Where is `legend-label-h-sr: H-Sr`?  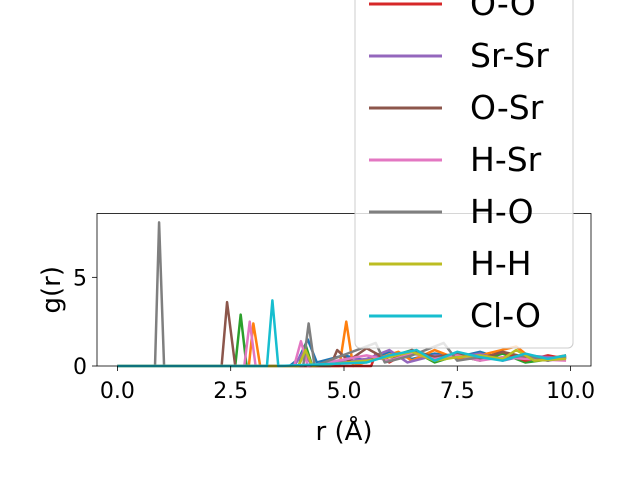
legend-label-h-sr: H-Sr is located at coordinates (506, 159).